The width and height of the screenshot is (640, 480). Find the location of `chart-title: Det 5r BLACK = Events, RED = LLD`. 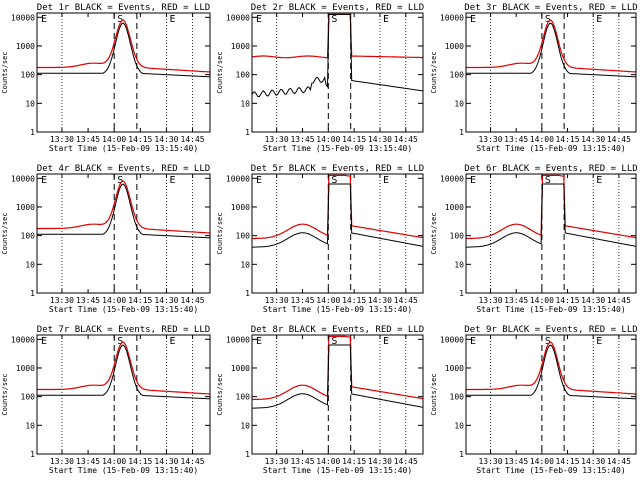

chart-title: Det 5r BLACK = Events, RED = LLD is located at coordinates (337, 169).